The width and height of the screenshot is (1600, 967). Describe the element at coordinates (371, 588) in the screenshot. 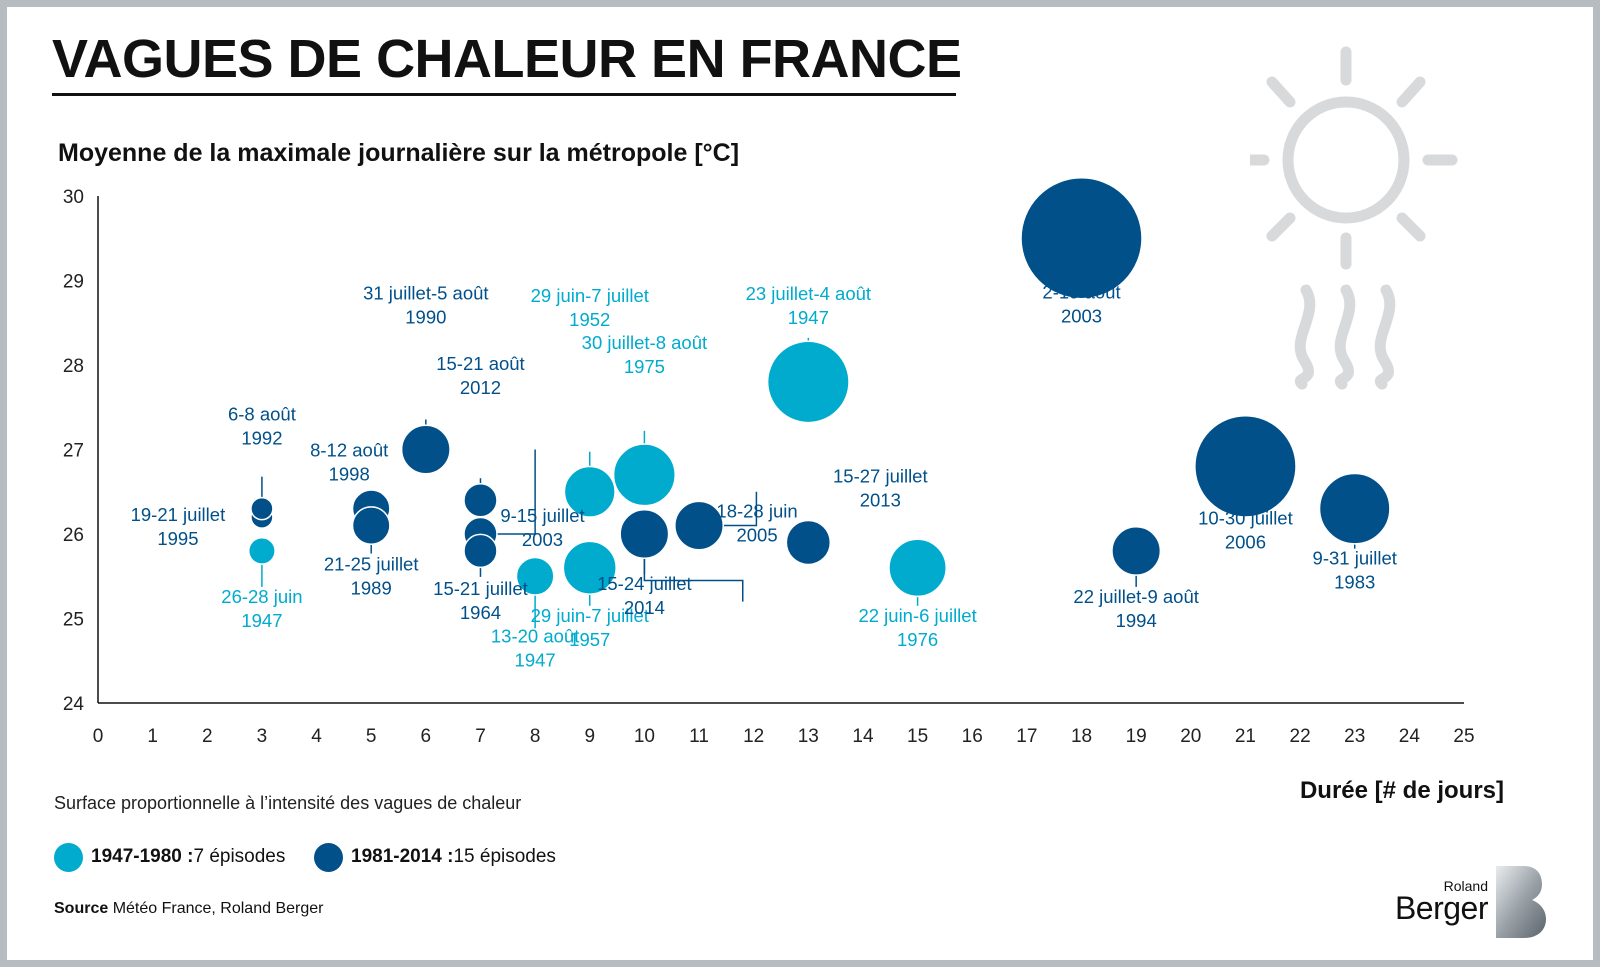

I see `point-label-year: 1989` at that location.